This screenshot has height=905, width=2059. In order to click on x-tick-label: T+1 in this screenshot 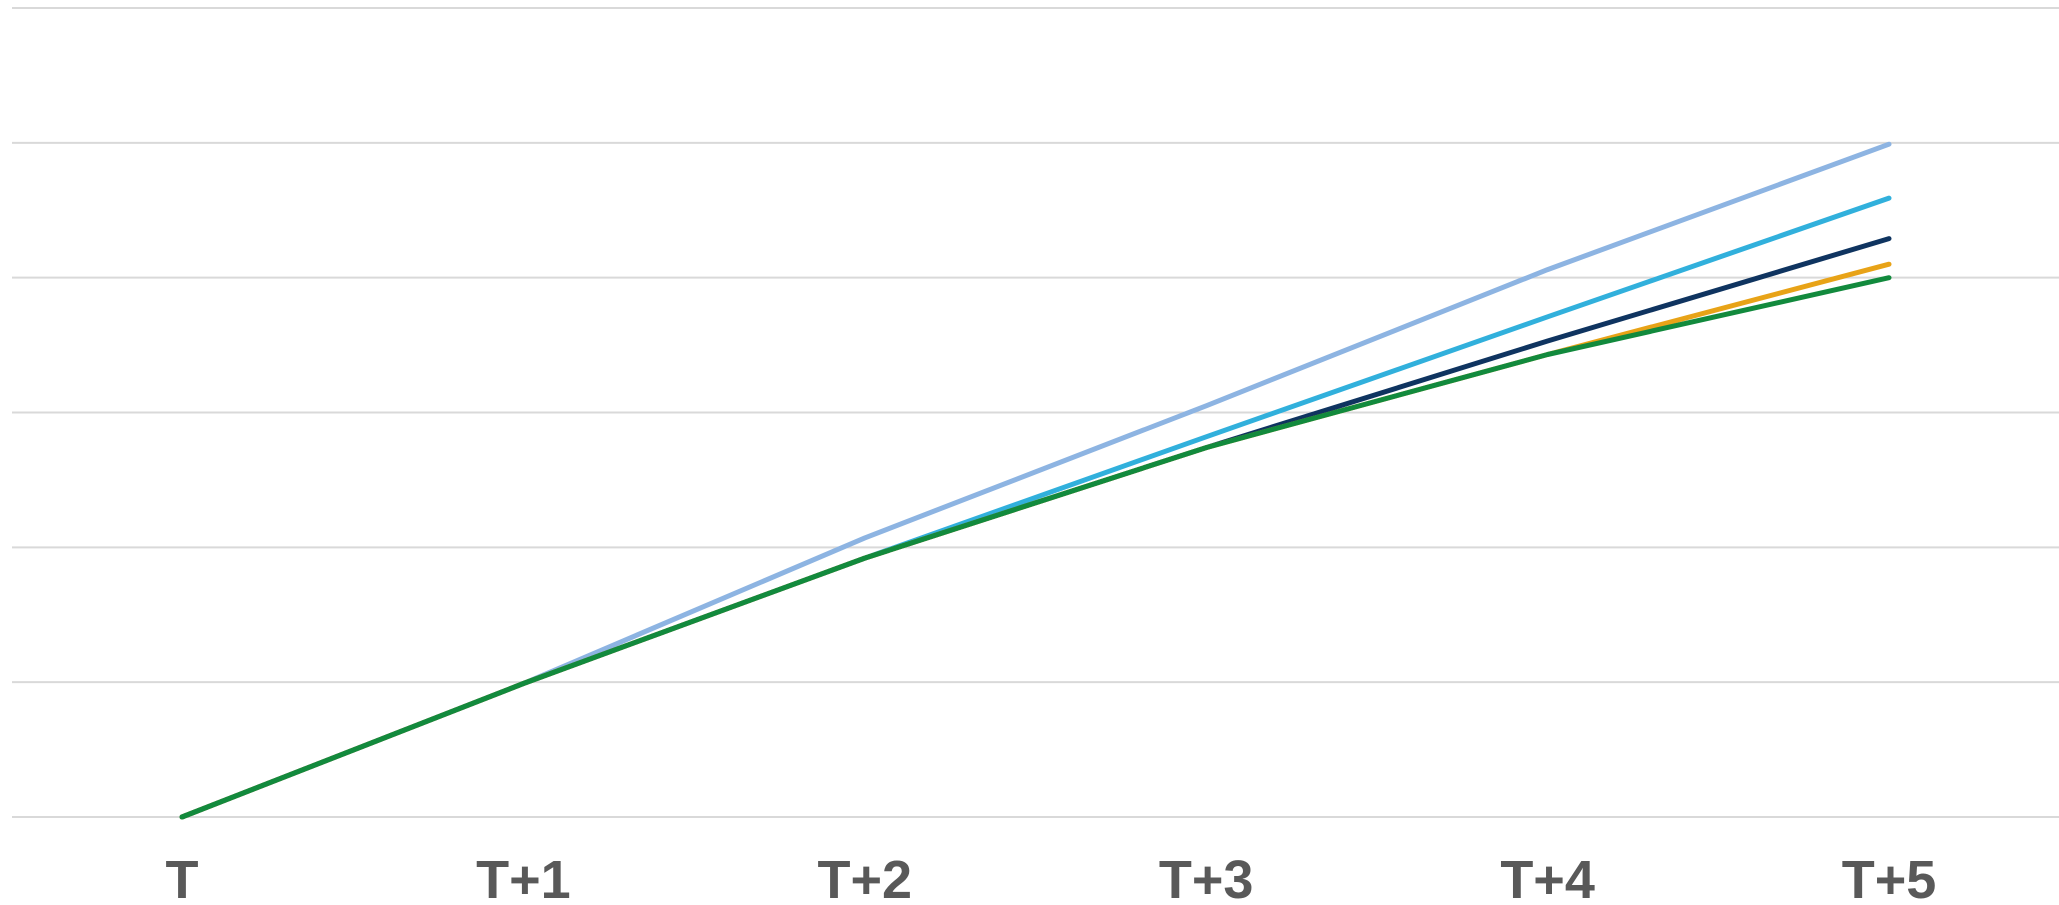, I will do `click(523, 877)`.